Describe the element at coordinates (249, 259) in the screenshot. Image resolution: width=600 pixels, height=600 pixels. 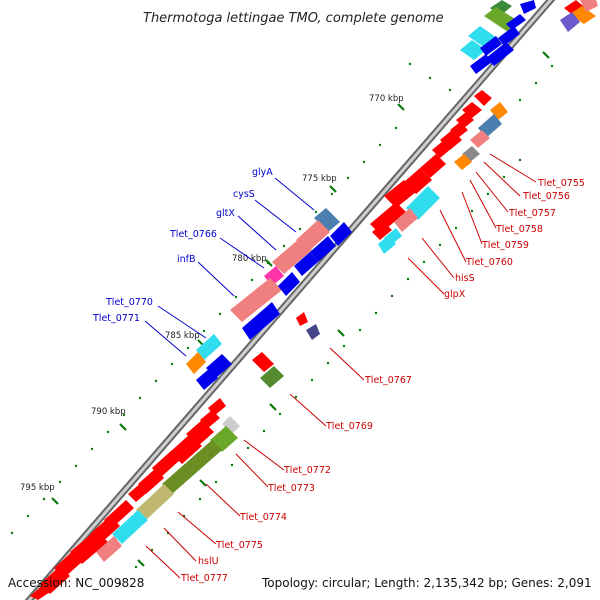
I see `scale-label-780: 780 kbp` at that location.